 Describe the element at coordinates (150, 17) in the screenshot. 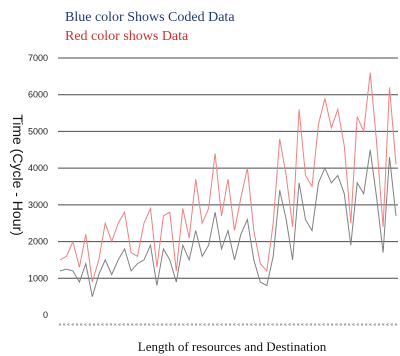

I see `legend-blue-text: Blue color Shows Coded Data` at that location.